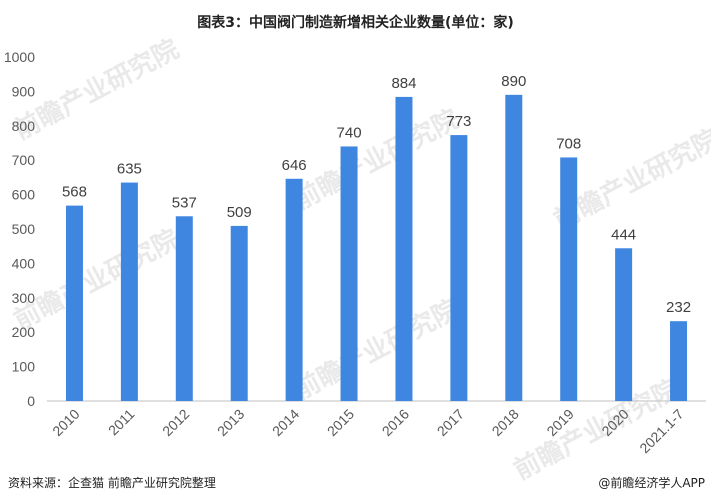 The height and width of the screenshot is (504, 711). I want to click on data-label: 444, so click(623, 234).